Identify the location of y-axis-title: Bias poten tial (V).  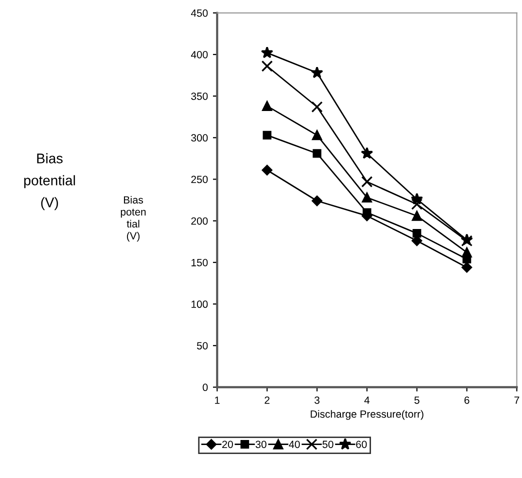
(133, 219).